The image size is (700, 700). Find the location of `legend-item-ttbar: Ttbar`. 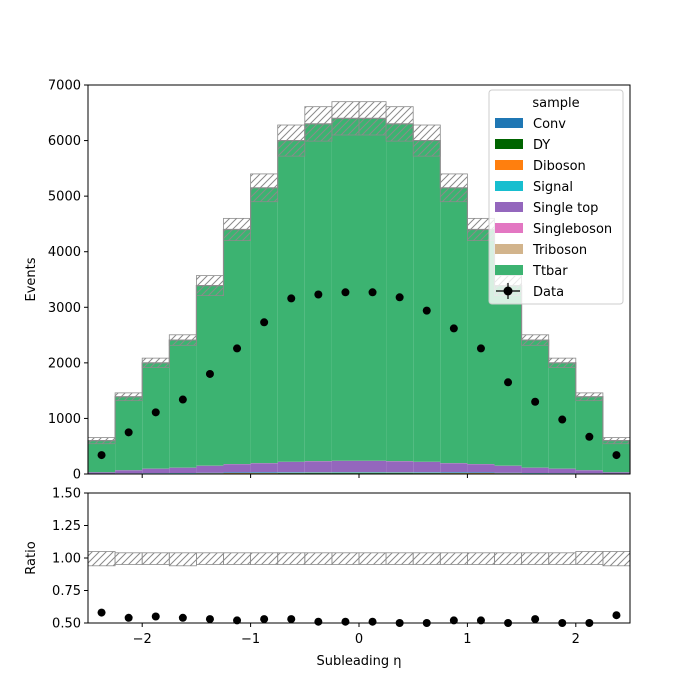

legend-item-ttbar: Ttbar is located at coordinates (531, 271).